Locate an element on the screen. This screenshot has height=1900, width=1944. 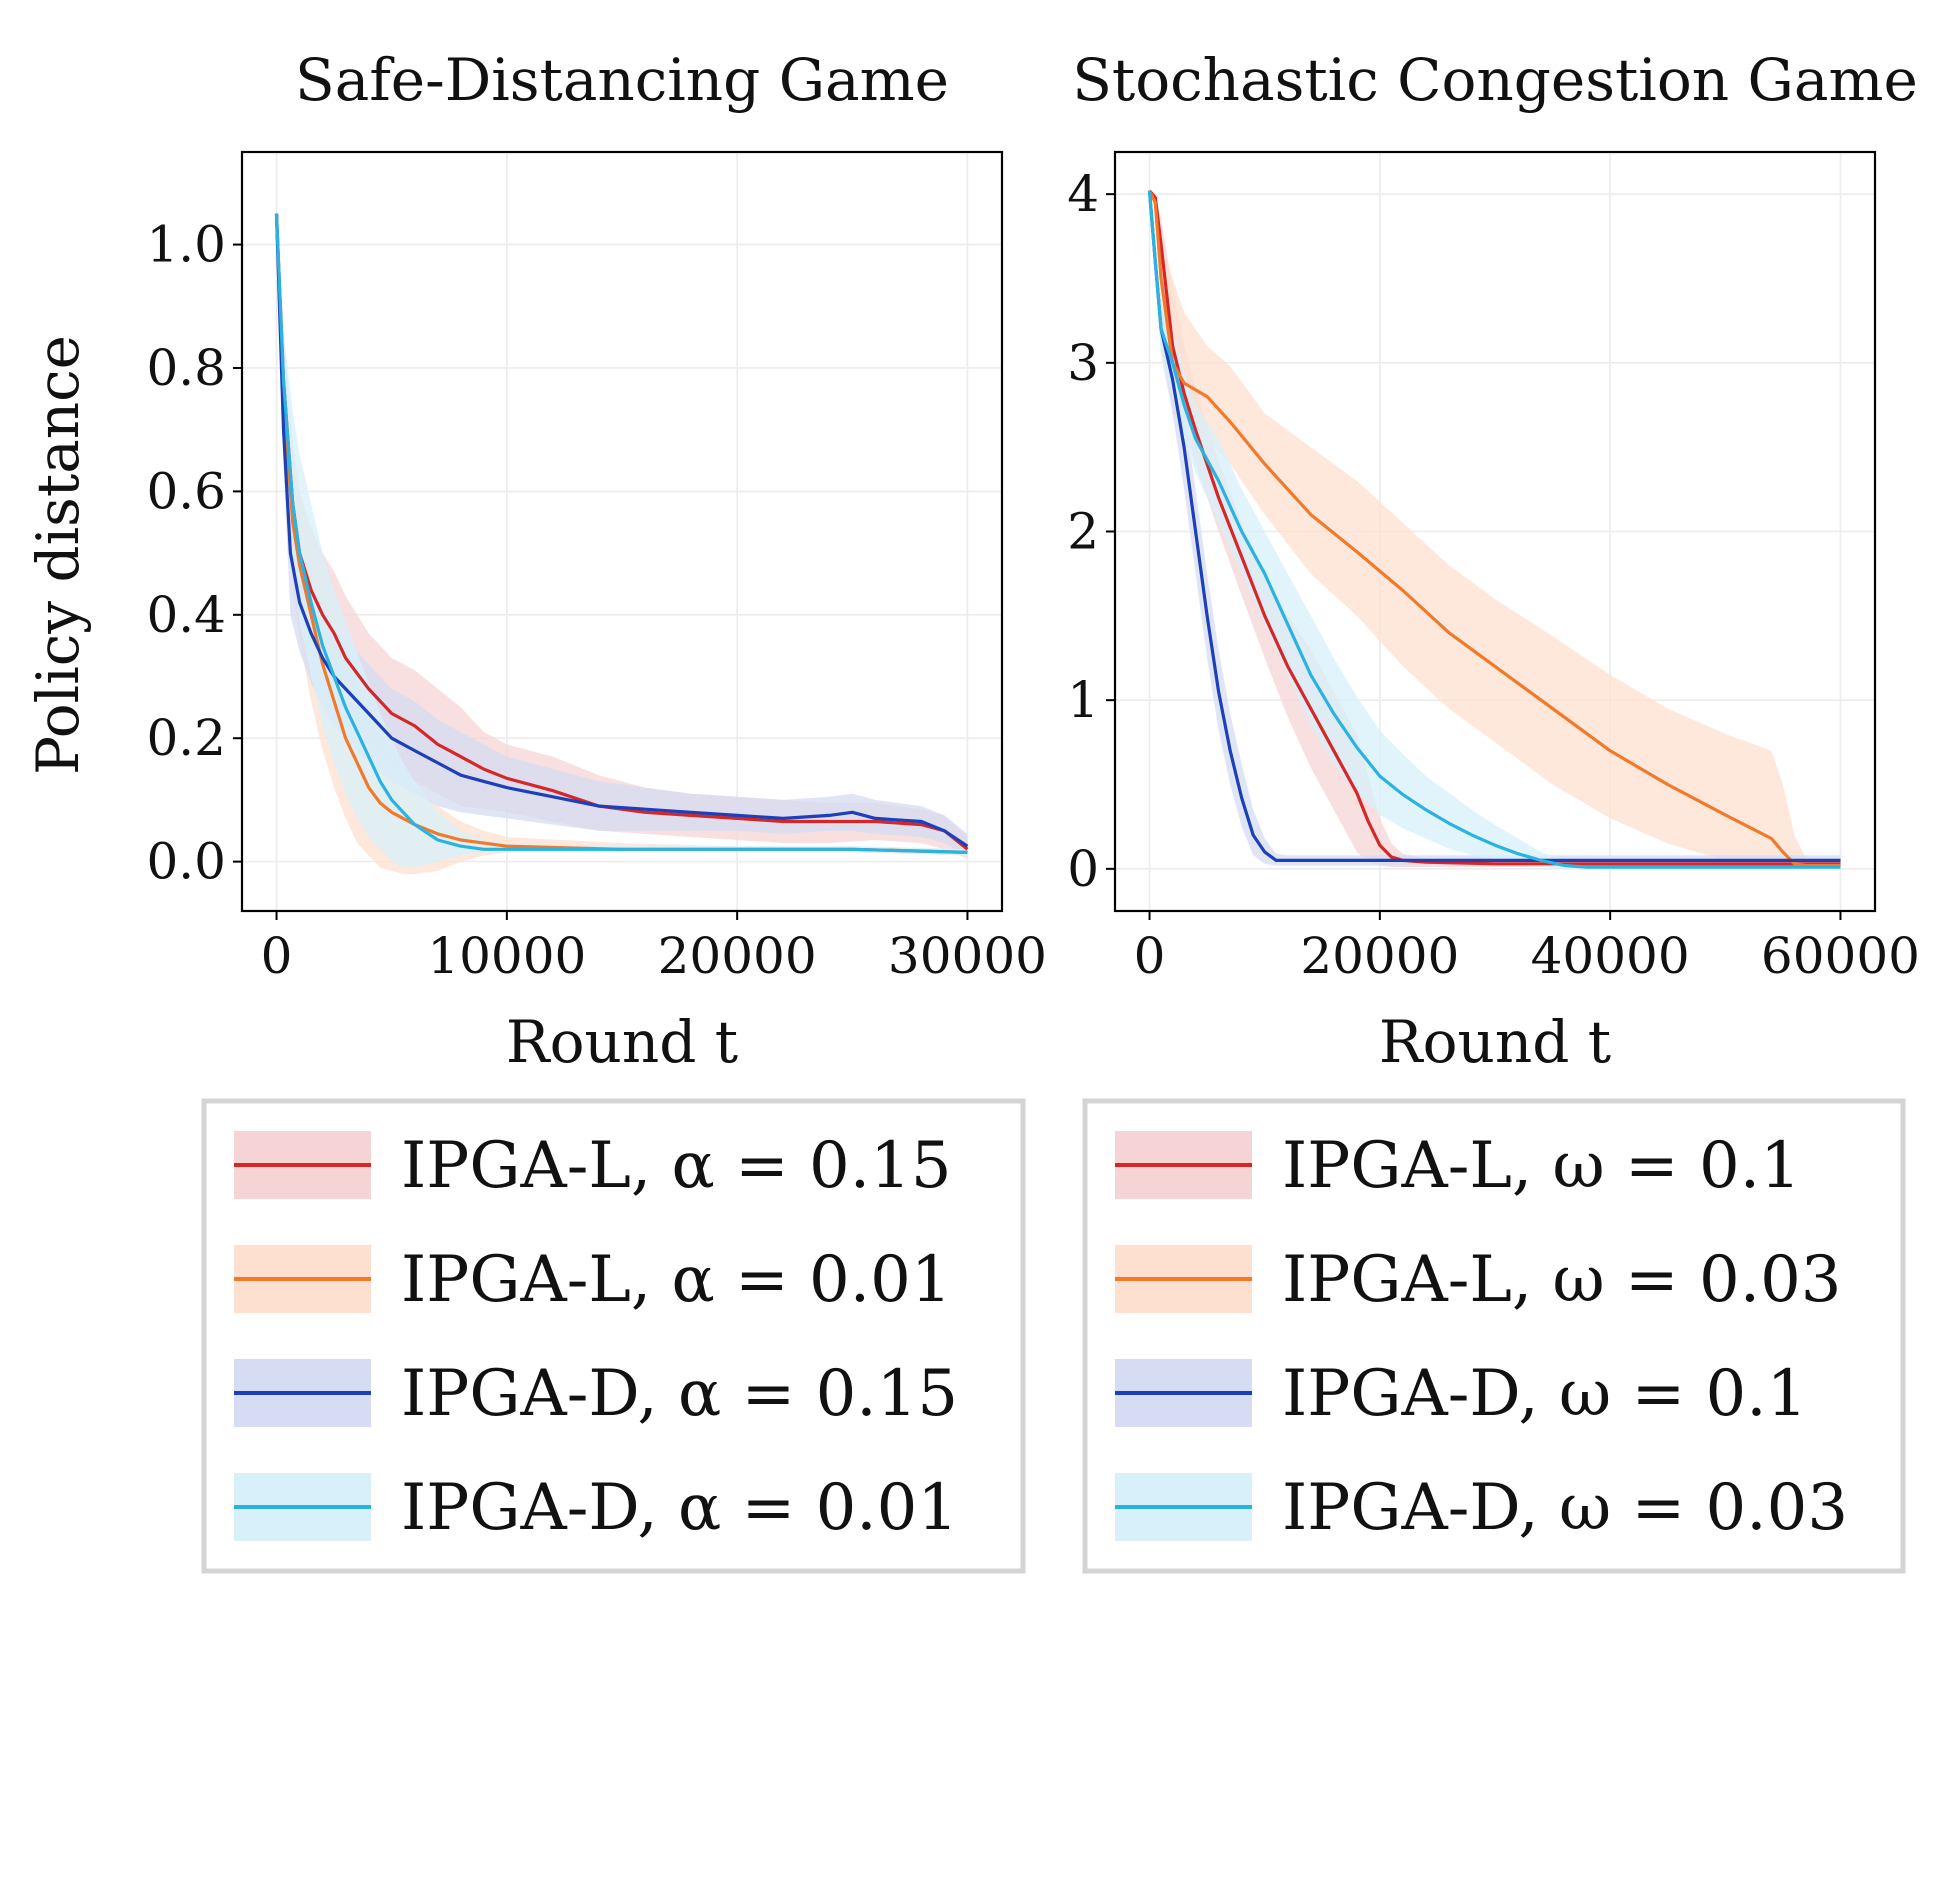
x-tick-label: 10000 is located at coordinates (506, 956).